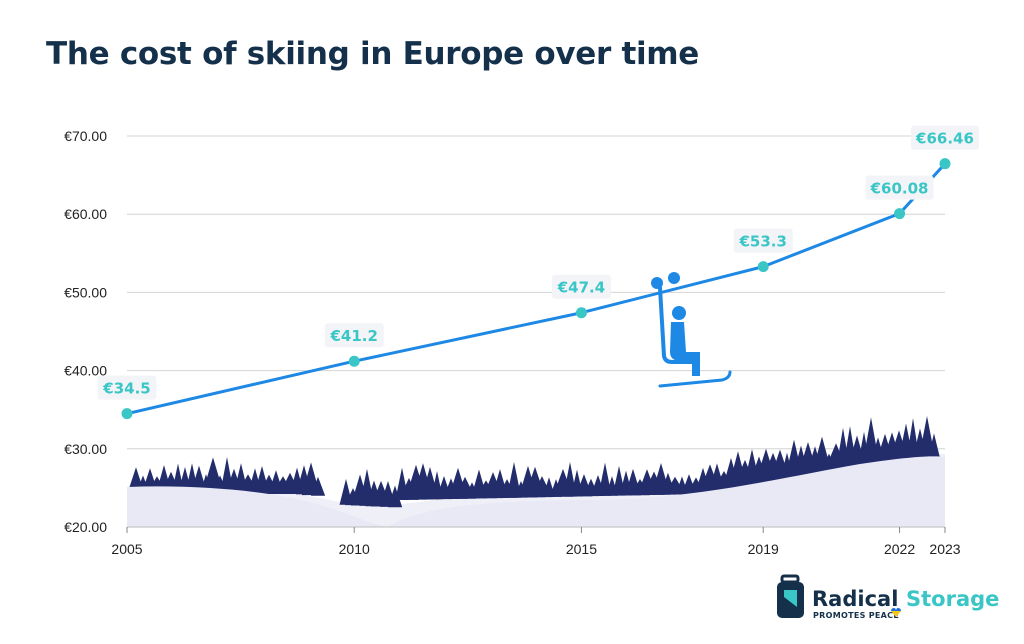 The width and height of the screenshot is (1024, 644). I want to click on y-tick-label: €60.00, so click(85, 214).